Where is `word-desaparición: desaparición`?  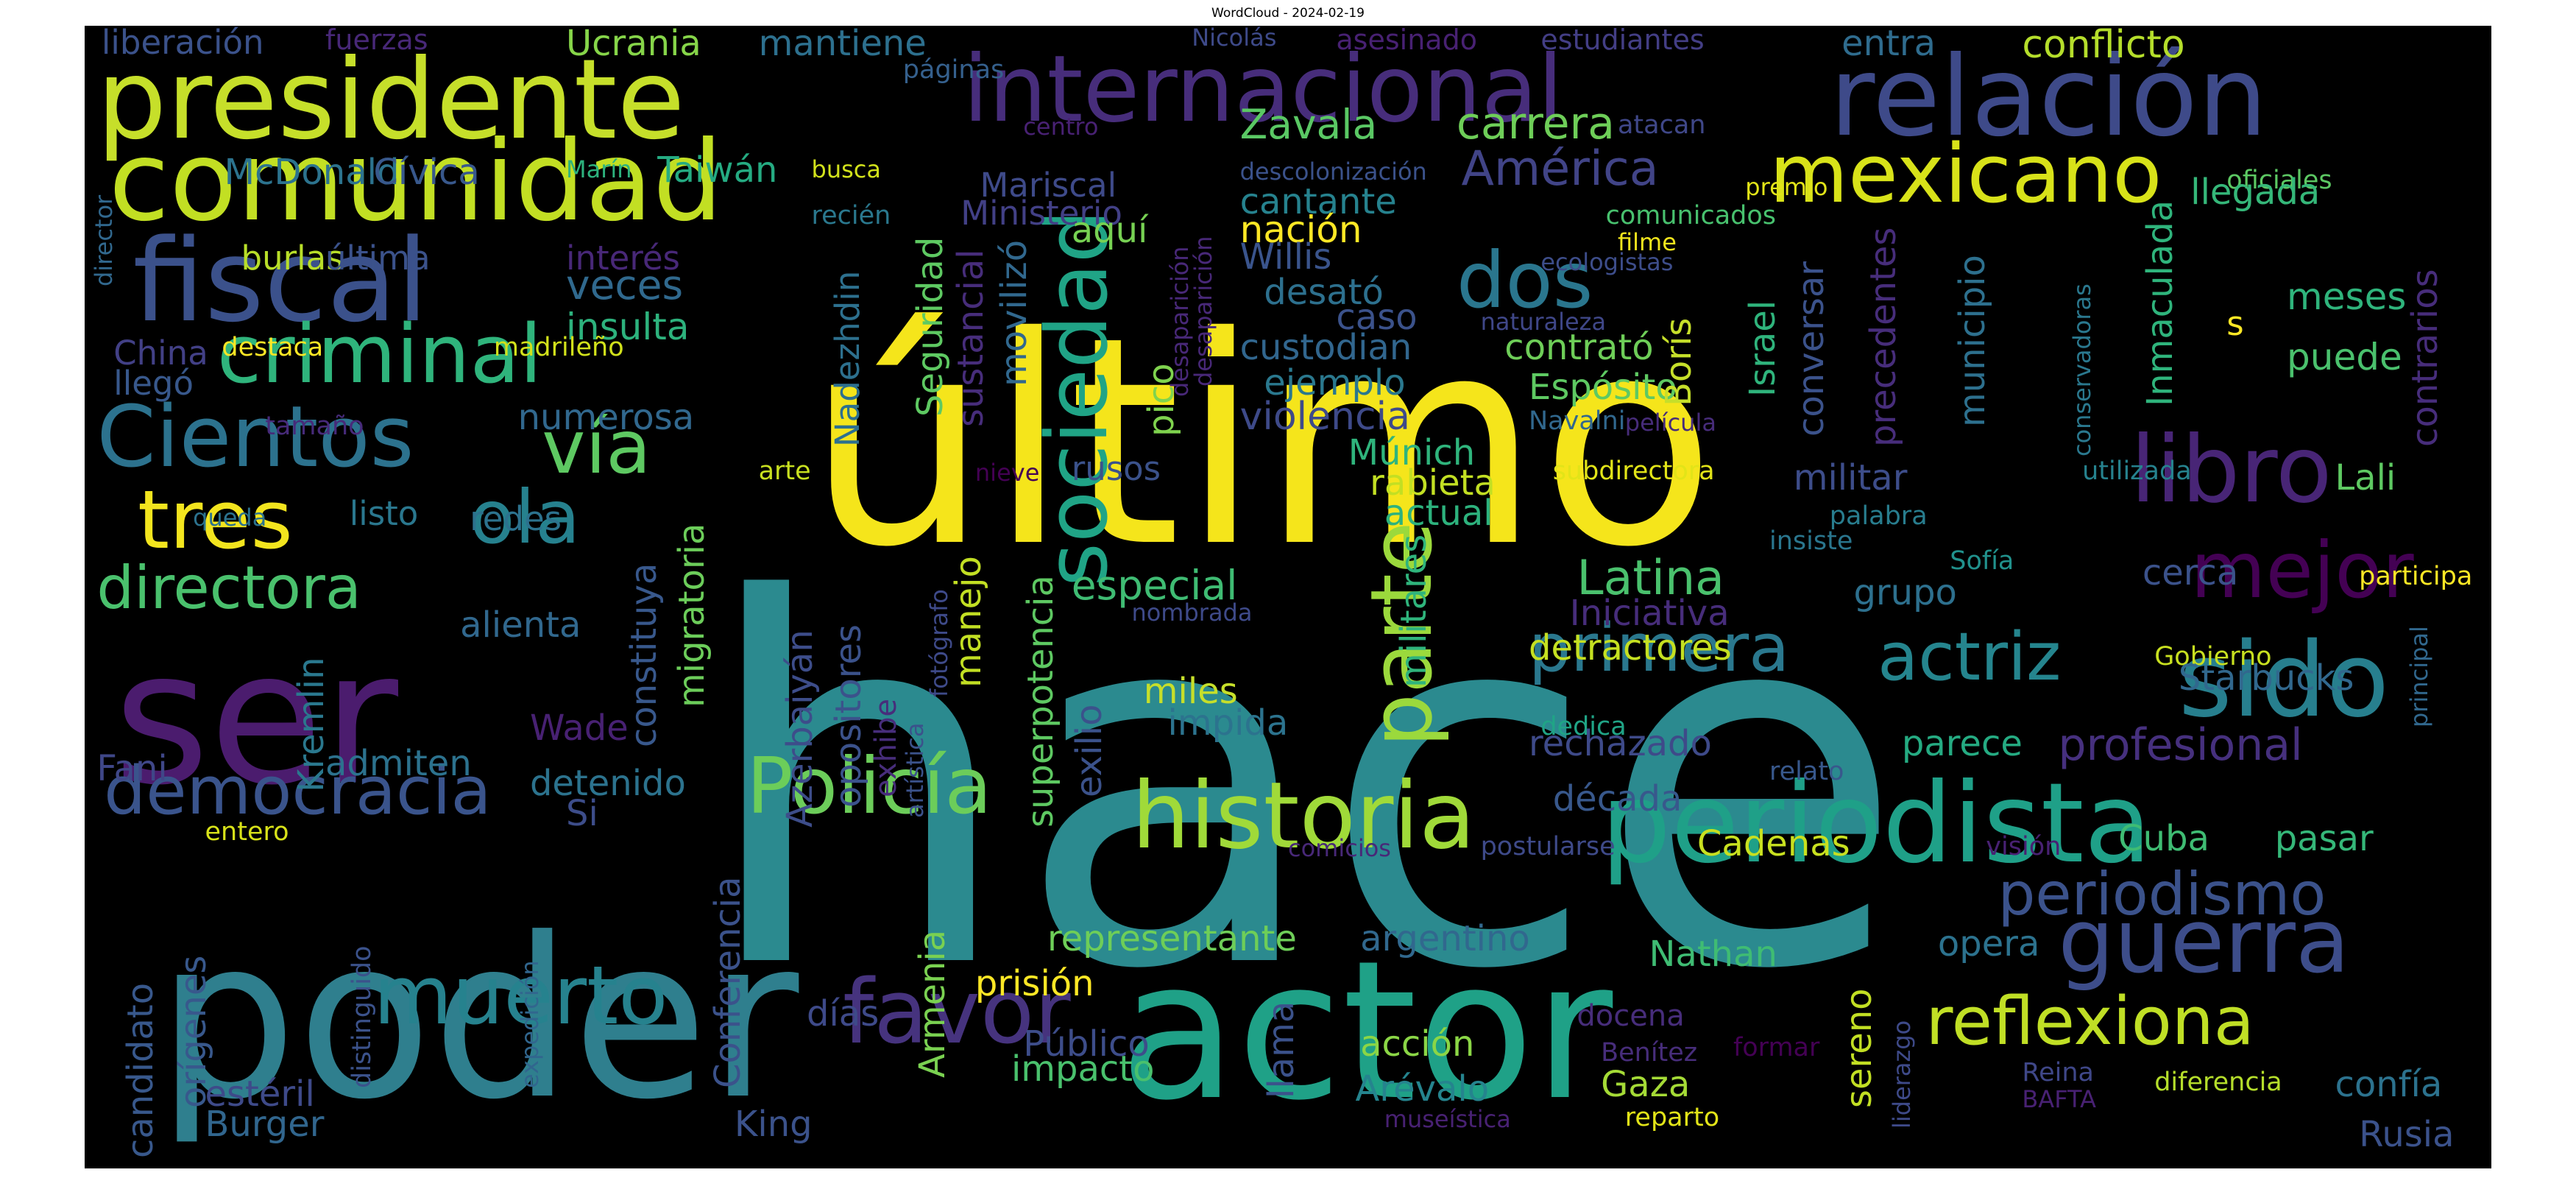 word-desaparición: desaparición is located at coordinates (1203, 311).